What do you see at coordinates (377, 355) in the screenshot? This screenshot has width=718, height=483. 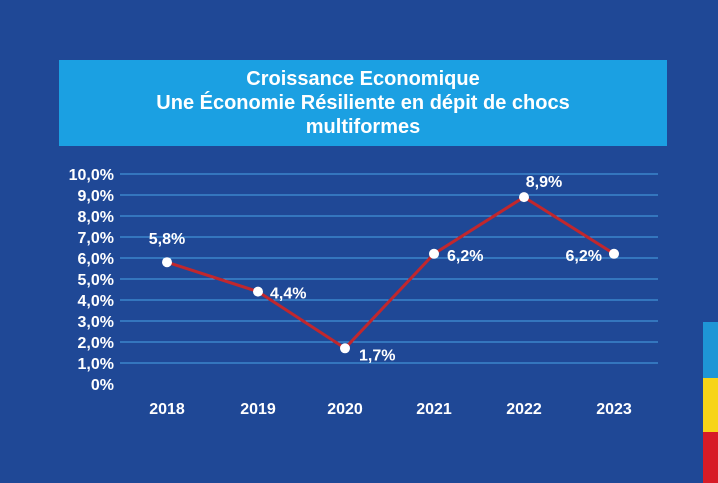 I see `data-label: 1,7%` at bounding box center [377, 355].